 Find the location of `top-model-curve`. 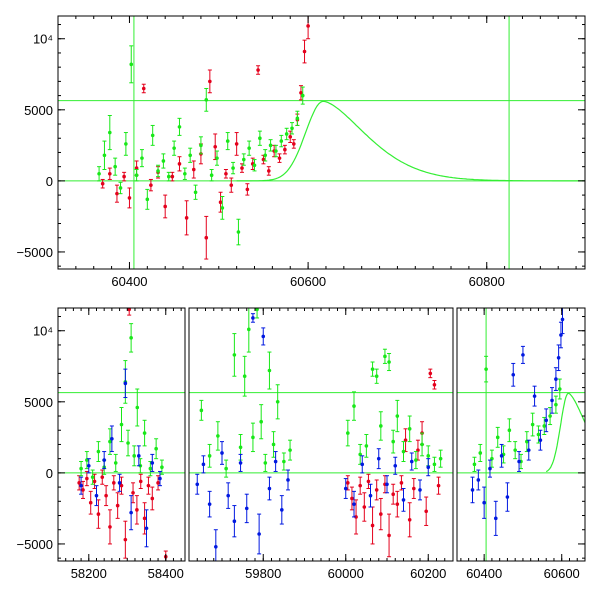

top-model-curve is located at coordinates (410, 141).